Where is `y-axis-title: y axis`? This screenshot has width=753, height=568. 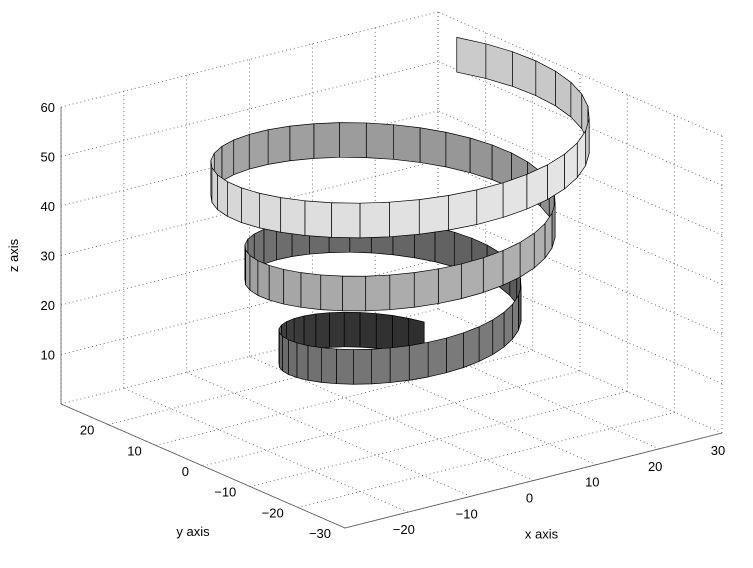
y-axis-title: y axis is located at coordinates (193, 531).